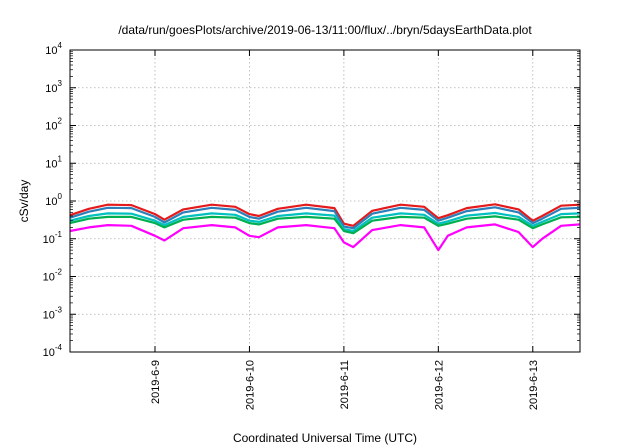  I want to click on y-tick-label: 10⁻¹, so click(53, 238).